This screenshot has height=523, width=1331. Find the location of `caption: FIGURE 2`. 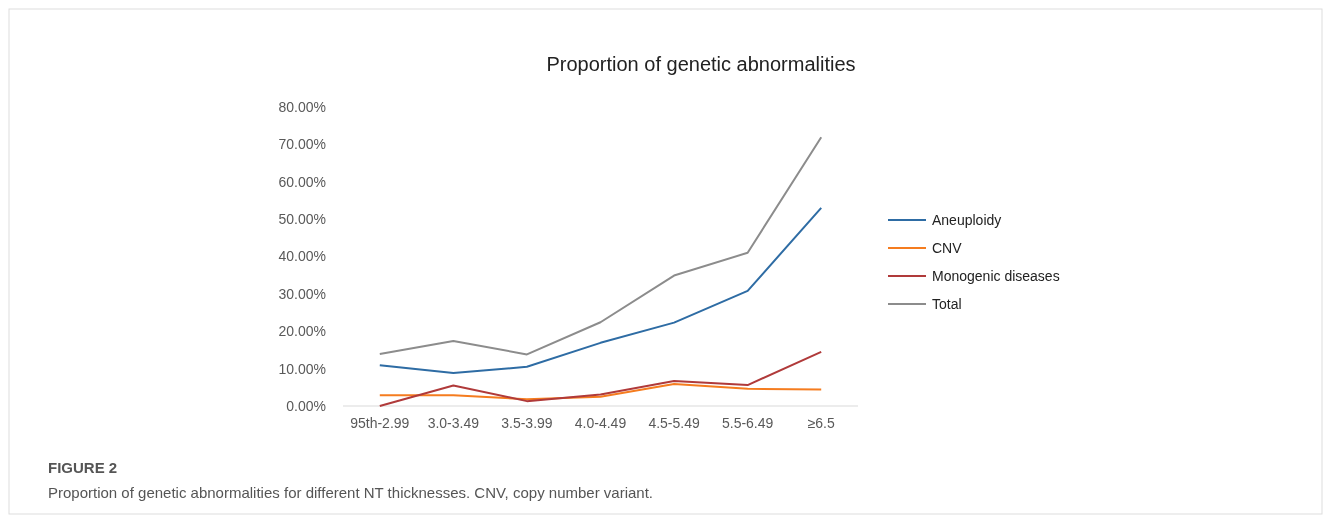

caption: FIGURE 2 is located at coordinates (83, 467).